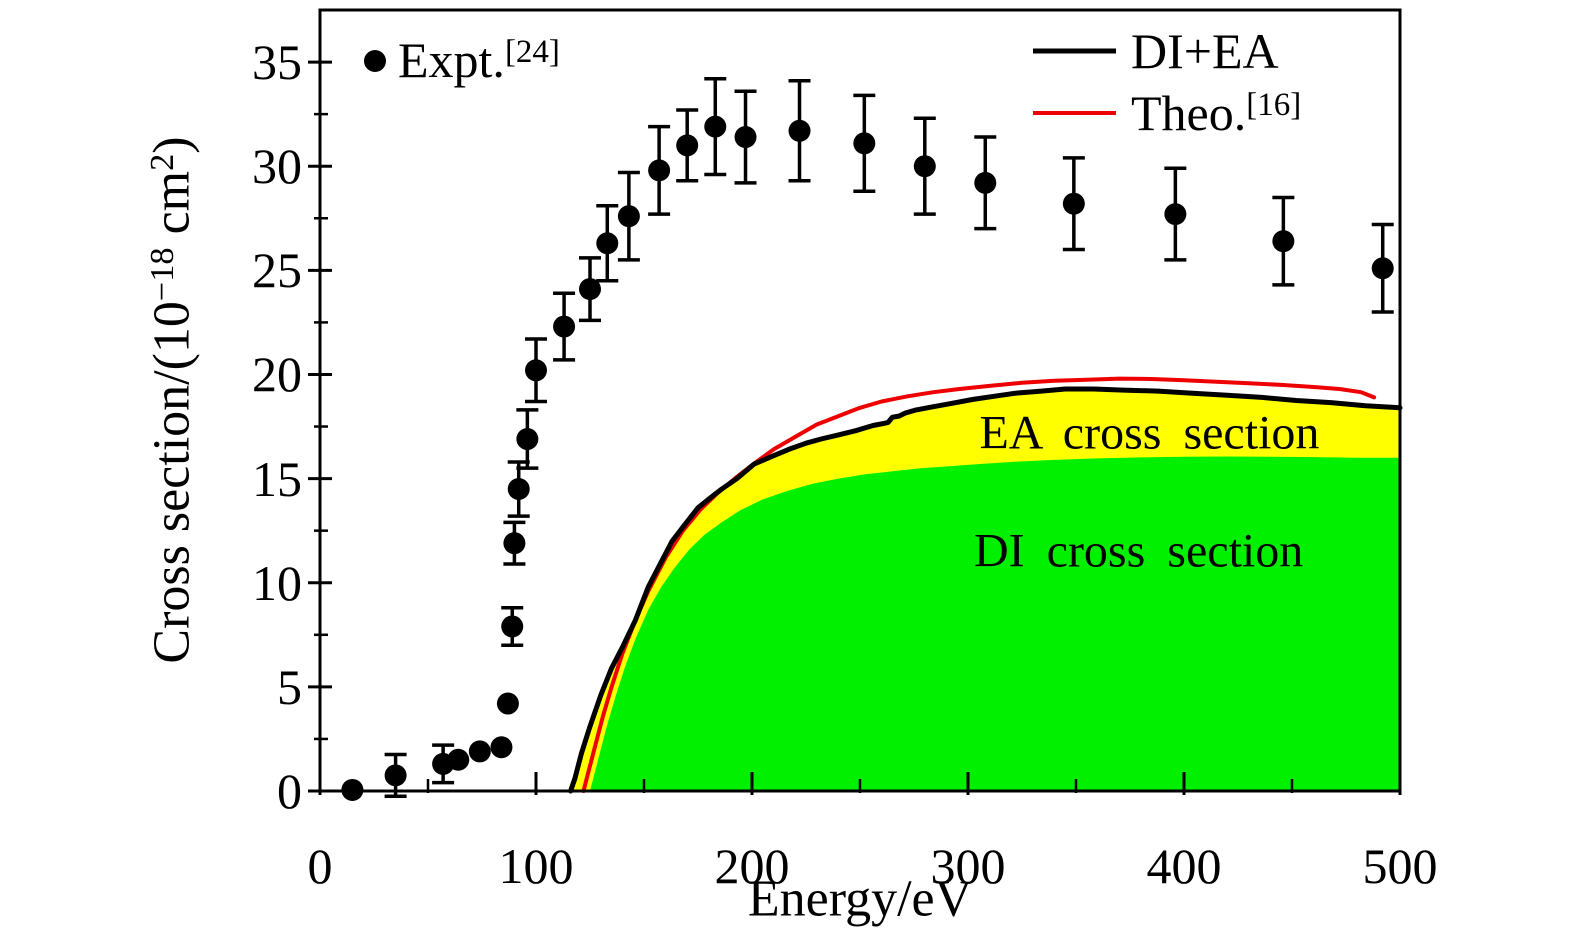  I want to click on y-tick-label-15: 15, so click(277, 478).